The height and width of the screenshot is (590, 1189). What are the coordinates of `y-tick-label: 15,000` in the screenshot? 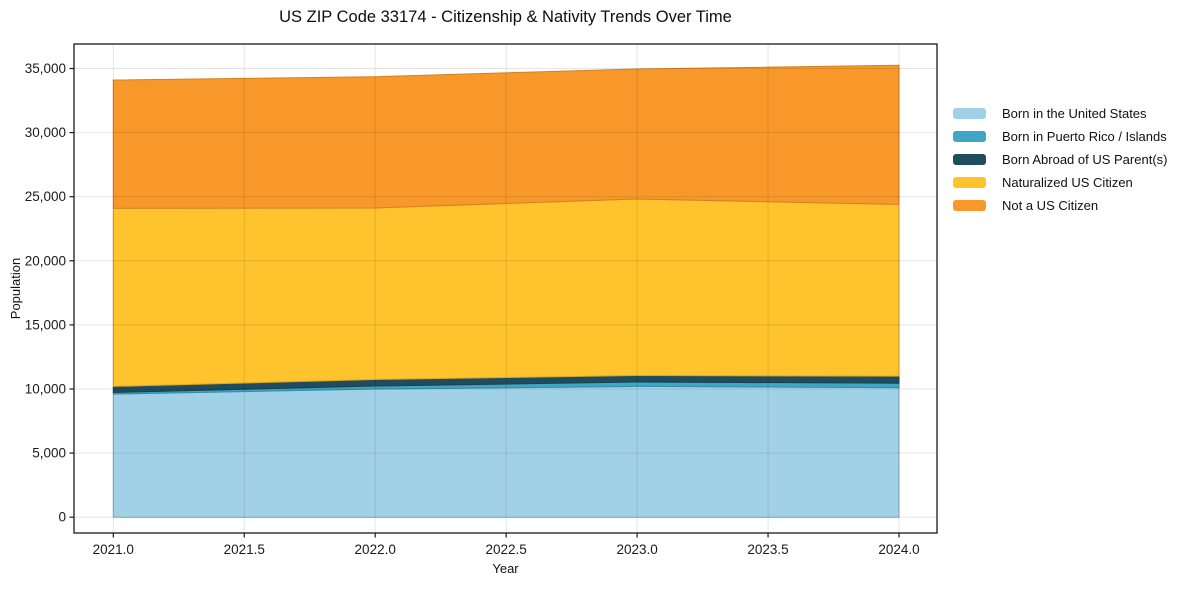 It's located at (45, 324).